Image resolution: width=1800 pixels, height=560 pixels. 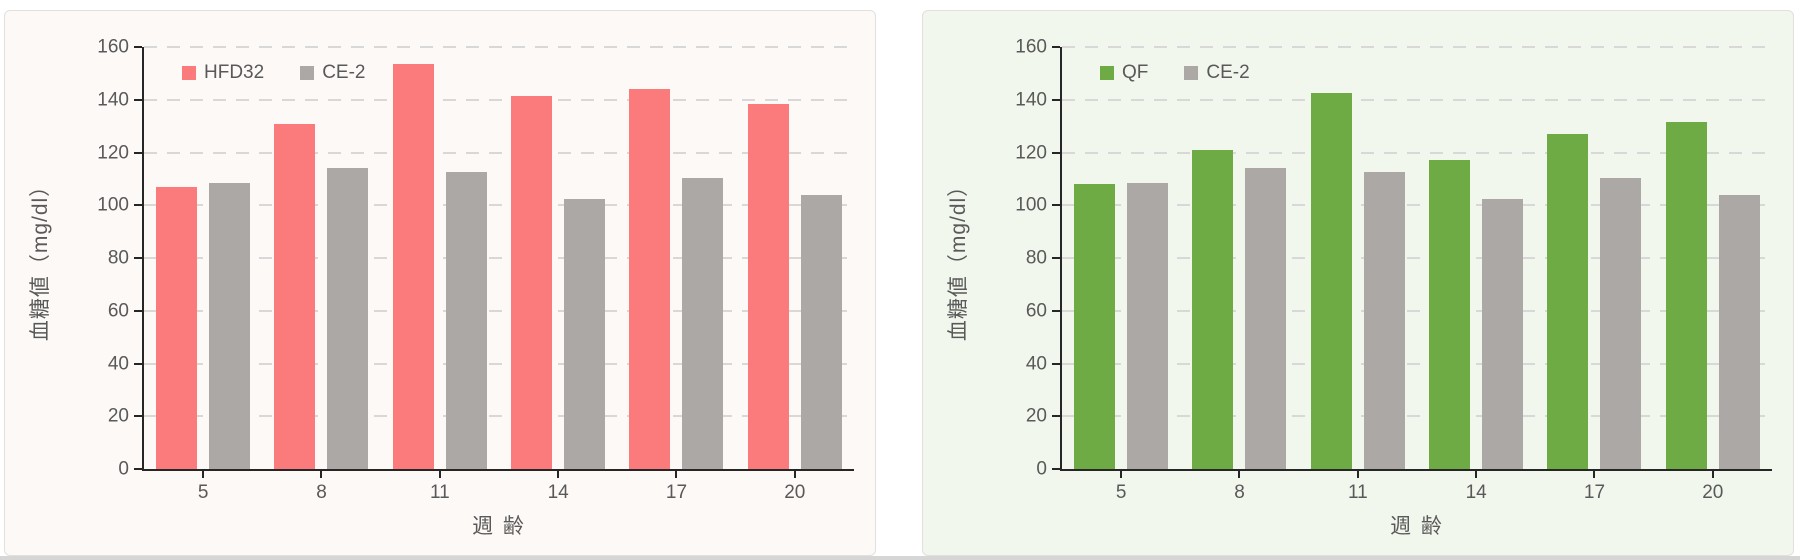 I want to click on x-tick-label-11: 11, so click(x=1357, y=492).